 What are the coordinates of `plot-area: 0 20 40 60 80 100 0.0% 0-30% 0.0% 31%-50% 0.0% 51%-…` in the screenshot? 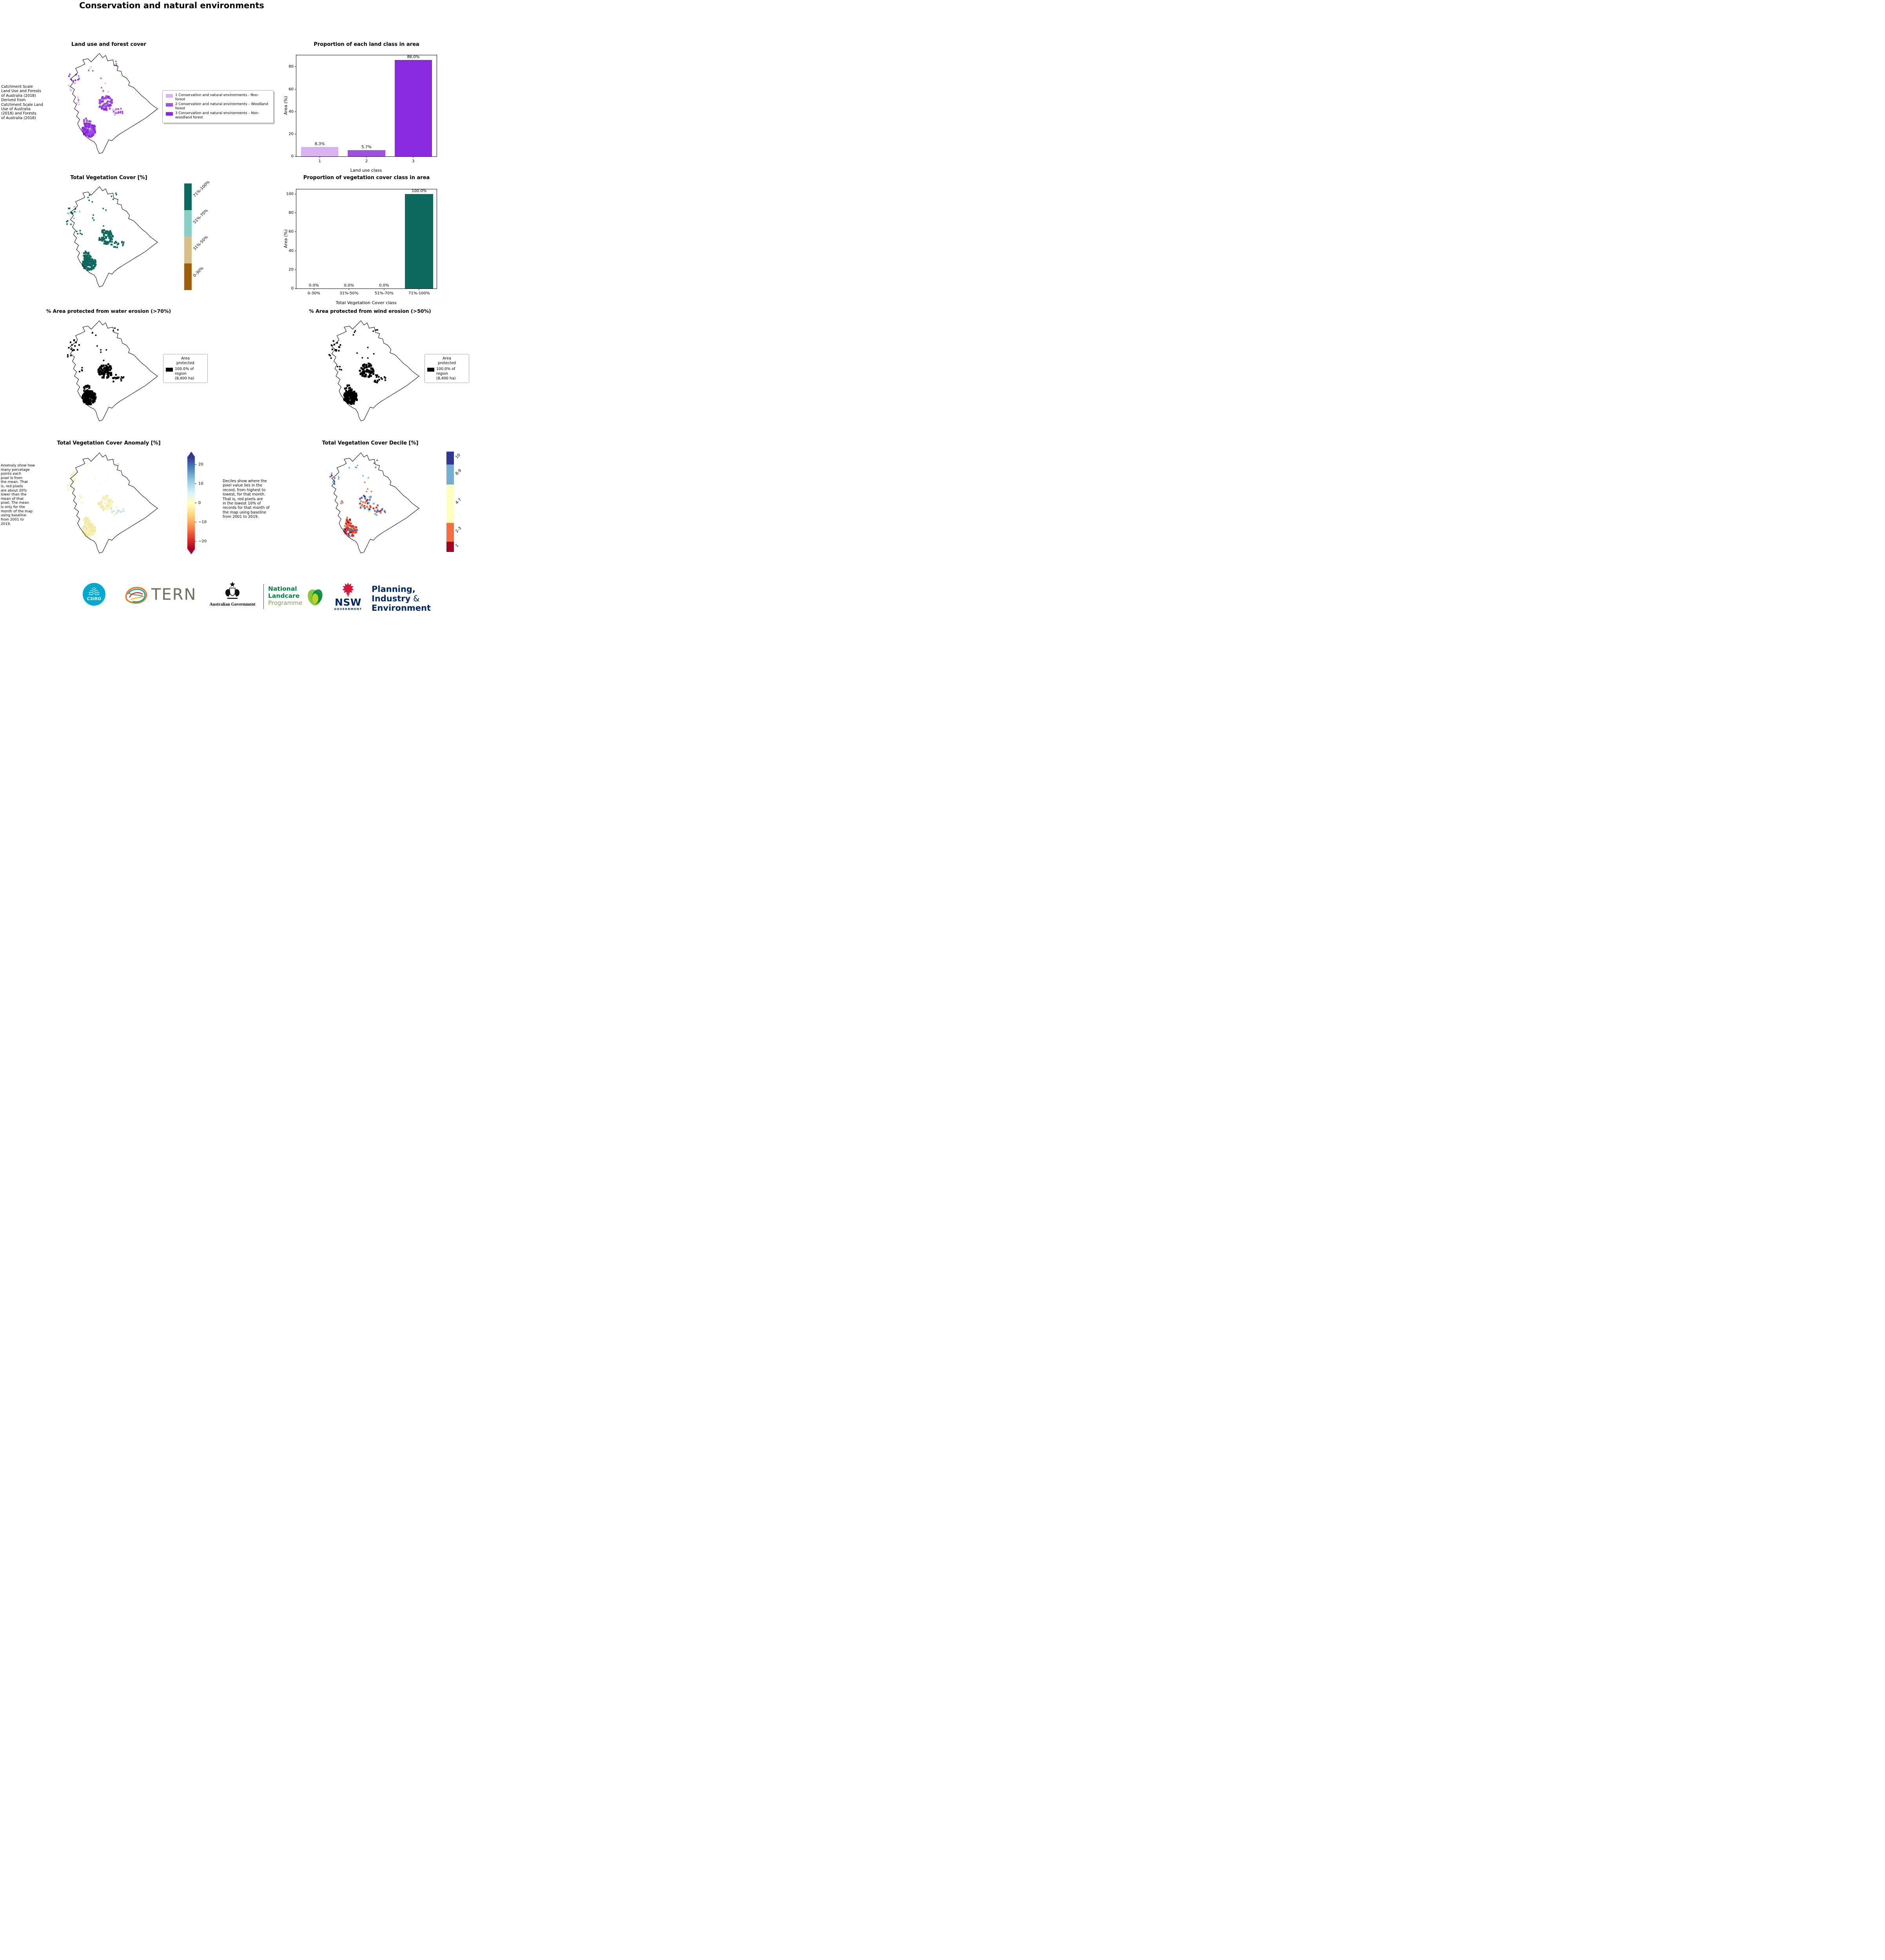 It's located at (361, 242).